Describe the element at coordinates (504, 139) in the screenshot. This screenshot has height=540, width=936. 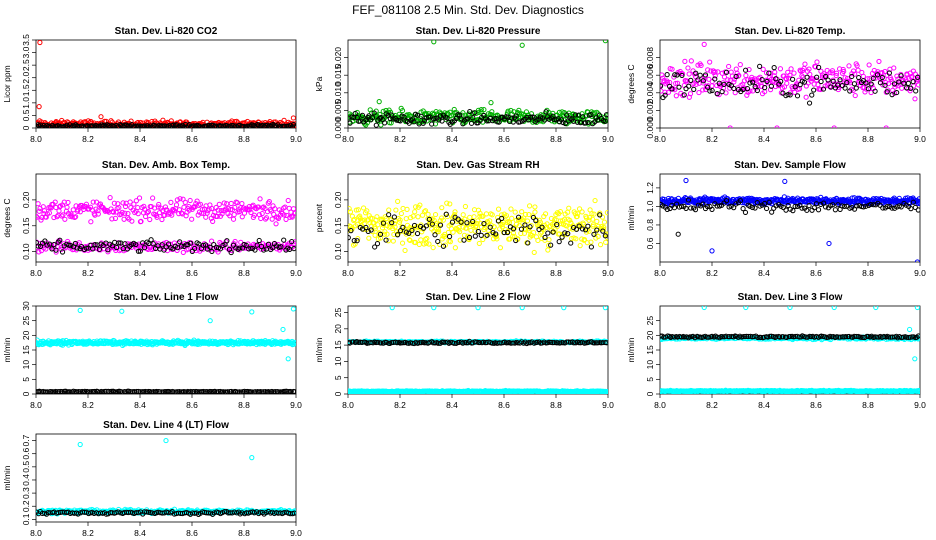
I see `x-tick-label: 8.6` at that location.